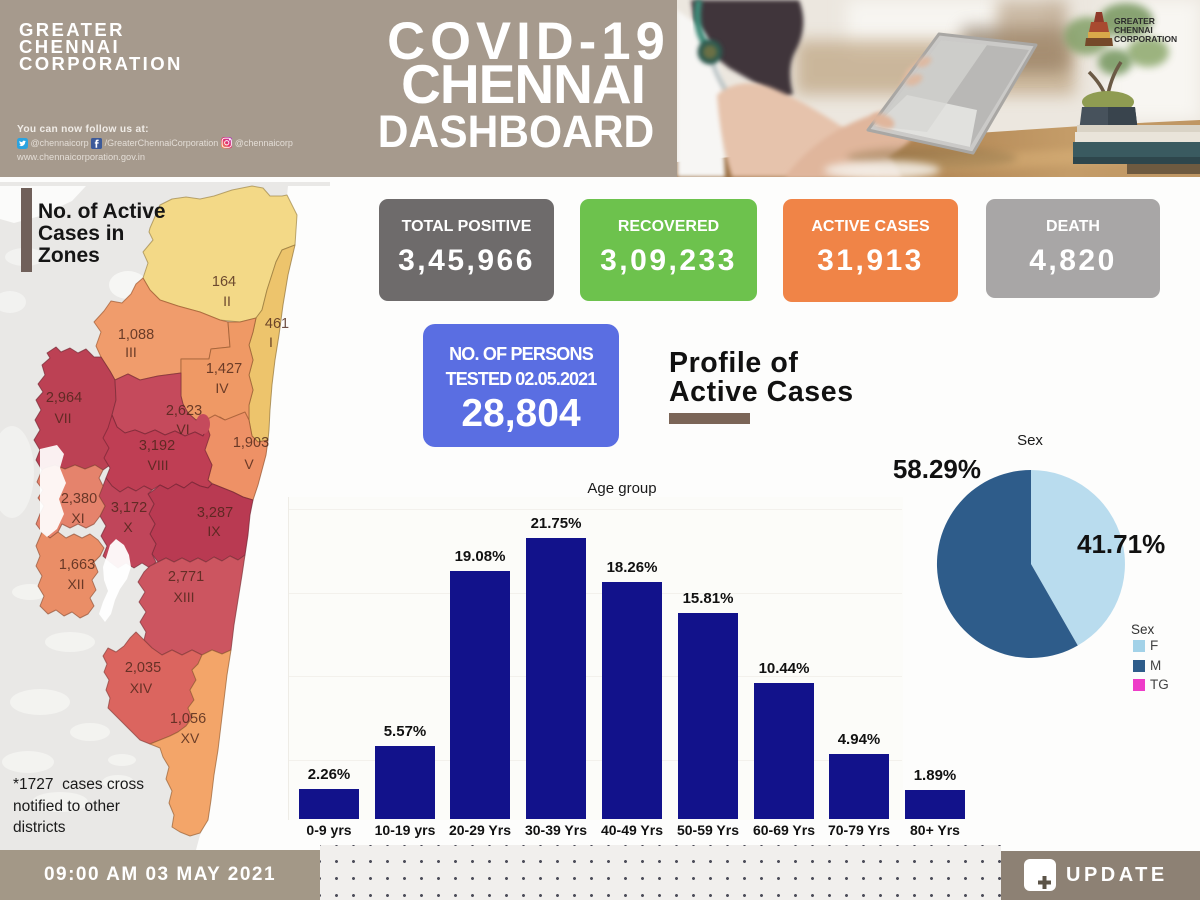 This screenshot has height=900, width=1200. Describe the element at coordinates (1159, 684) in the screenshot. I see `svg-text: TG` at that location.